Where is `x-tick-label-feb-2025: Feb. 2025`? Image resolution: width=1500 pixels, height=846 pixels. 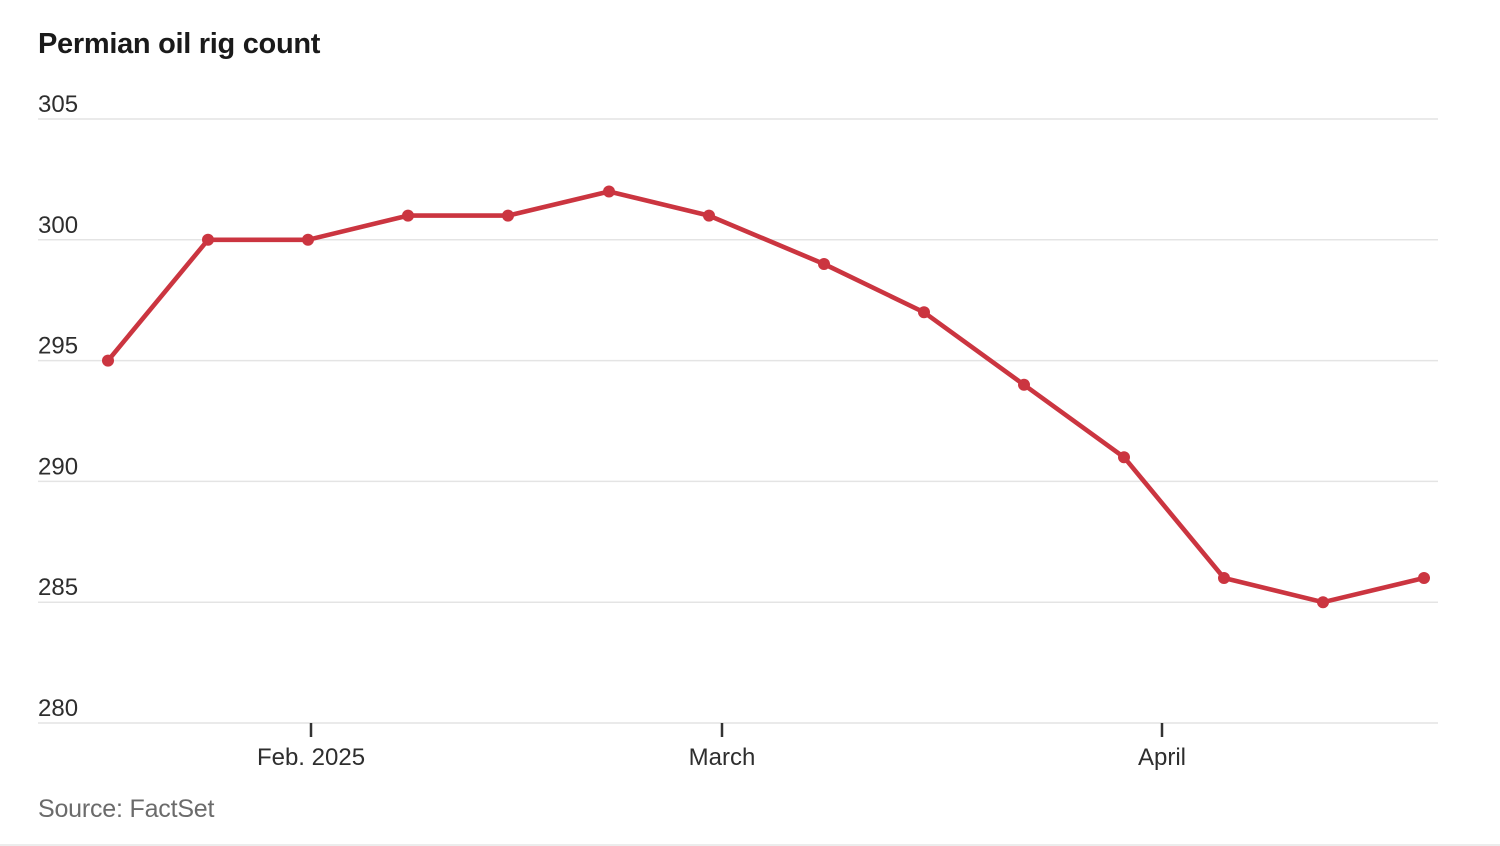 x-tick-label-feb-2025: Feb. 2025 is located at coordinates (311, 757).